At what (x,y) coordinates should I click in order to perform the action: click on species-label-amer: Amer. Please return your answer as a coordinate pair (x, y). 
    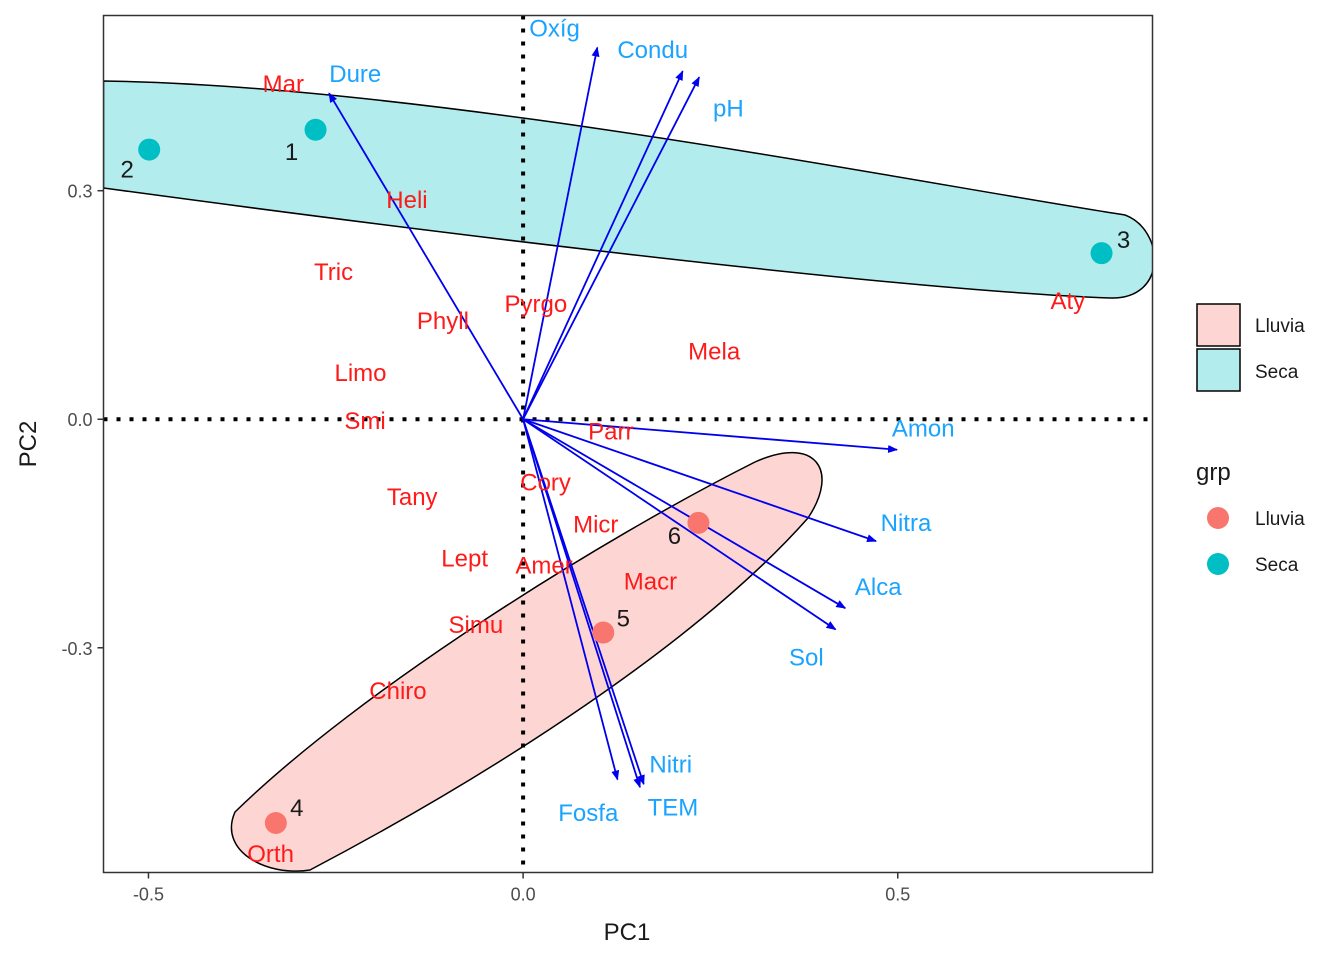
    Looking at the image, I should click on (543, 566).